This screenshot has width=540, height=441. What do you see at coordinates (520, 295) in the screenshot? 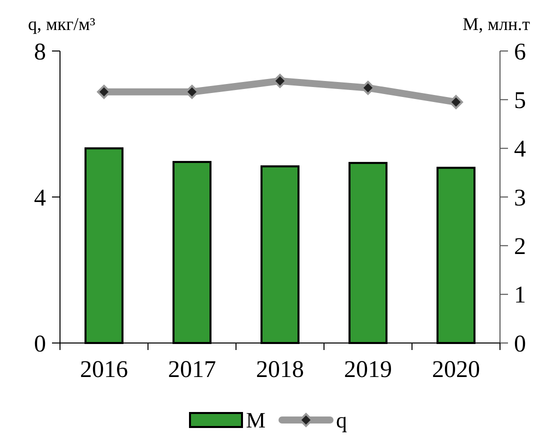
I see `y2-tick-label: 1` at bounding box center [520, 295].